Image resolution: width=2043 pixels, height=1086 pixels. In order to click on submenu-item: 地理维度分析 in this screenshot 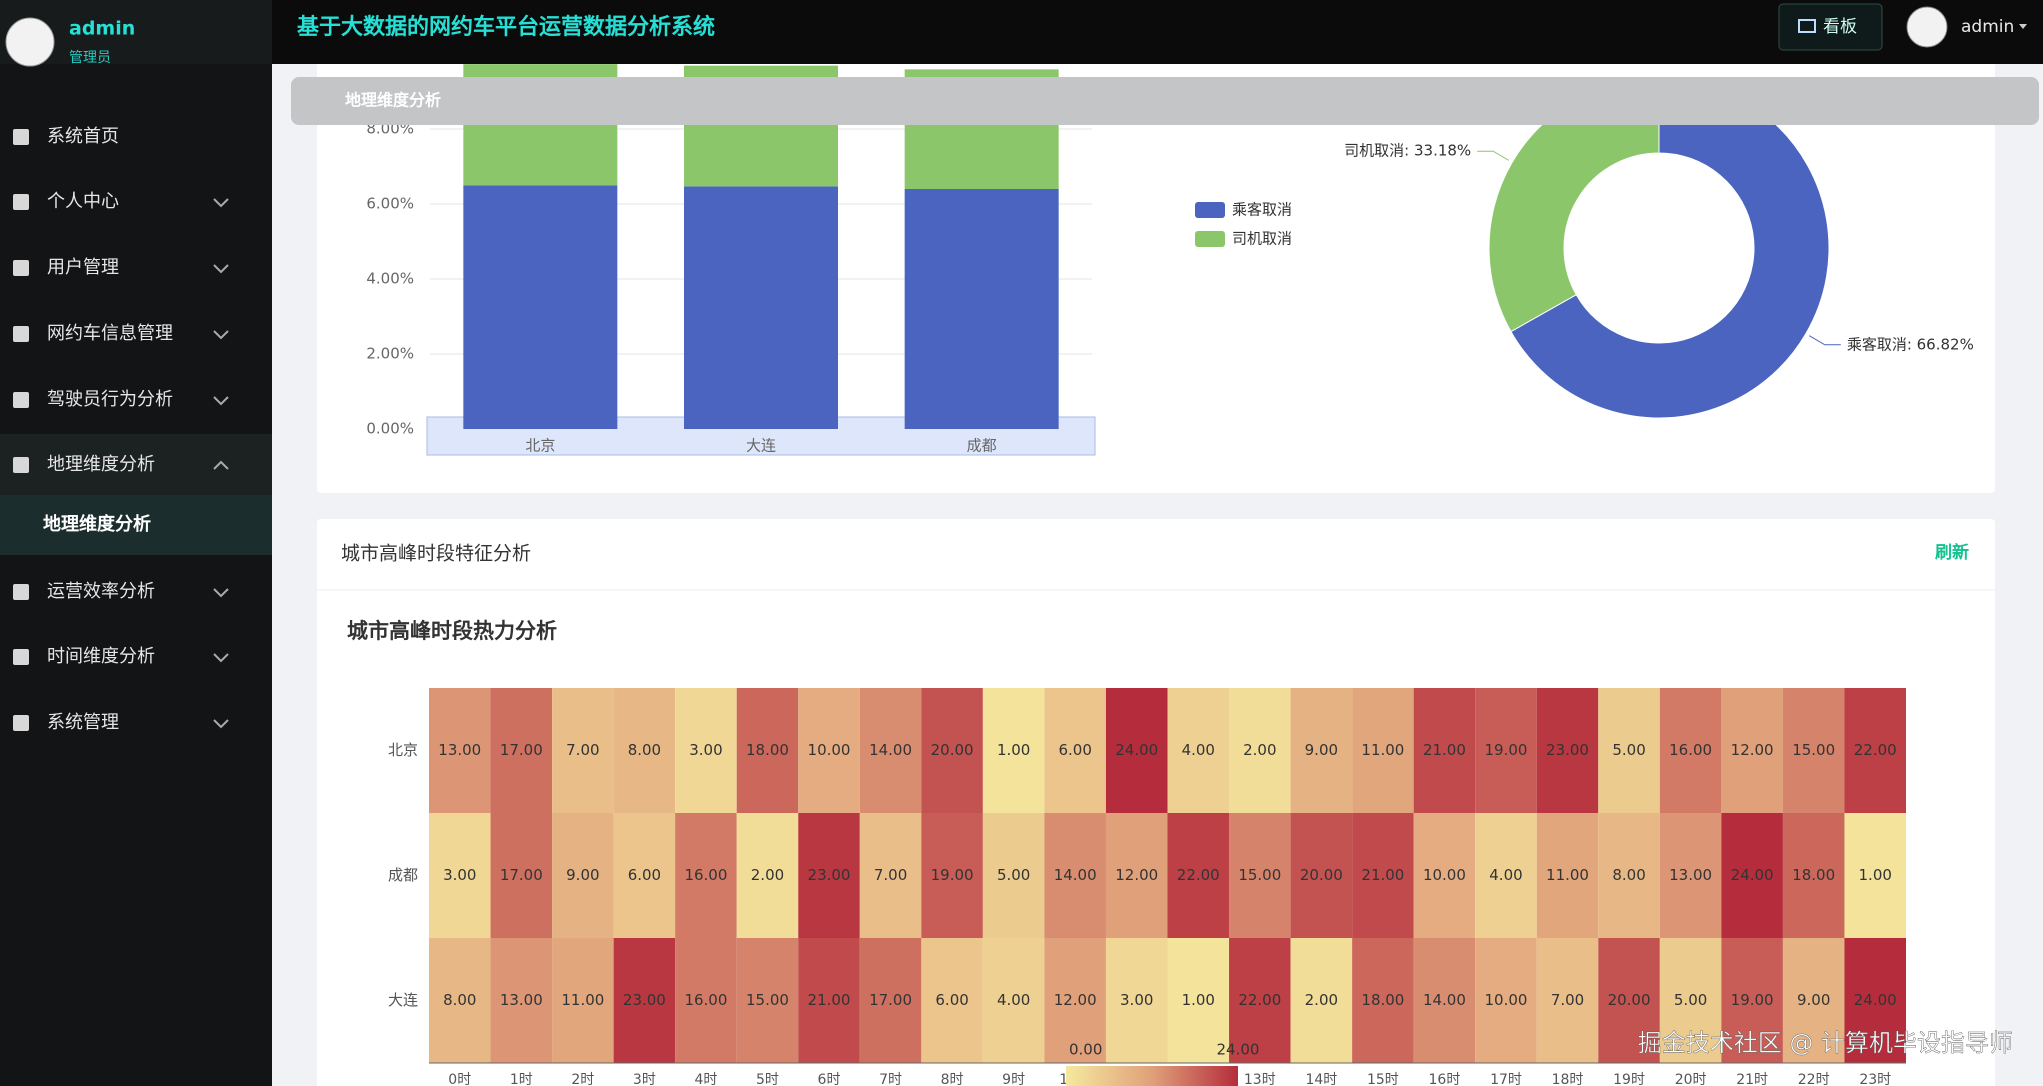, I will do `click(97, 524)`.